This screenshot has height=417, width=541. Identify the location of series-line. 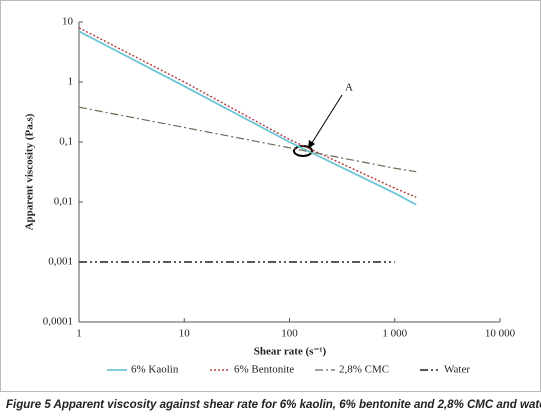
(247, 139).